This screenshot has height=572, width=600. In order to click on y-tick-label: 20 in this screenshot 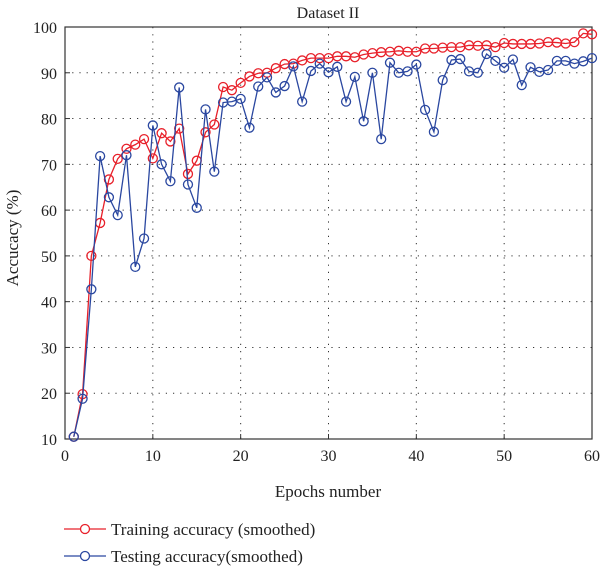, I will do `click(49, 394)`.